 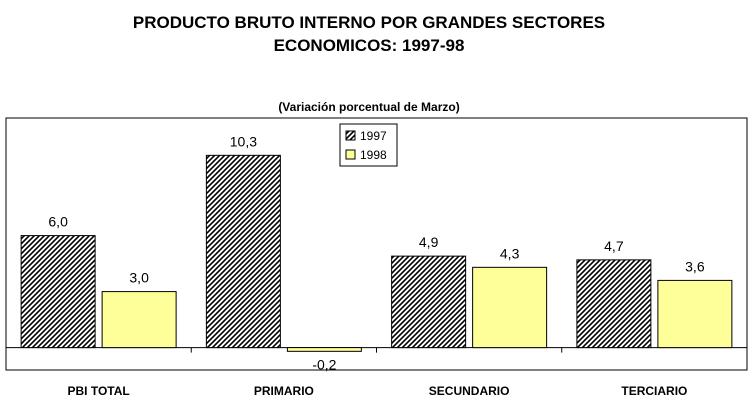 What do you see at coordinates (614, 304) in the screenshot?
I see `bar-1997-terciario` at bounding box center [614, 304].